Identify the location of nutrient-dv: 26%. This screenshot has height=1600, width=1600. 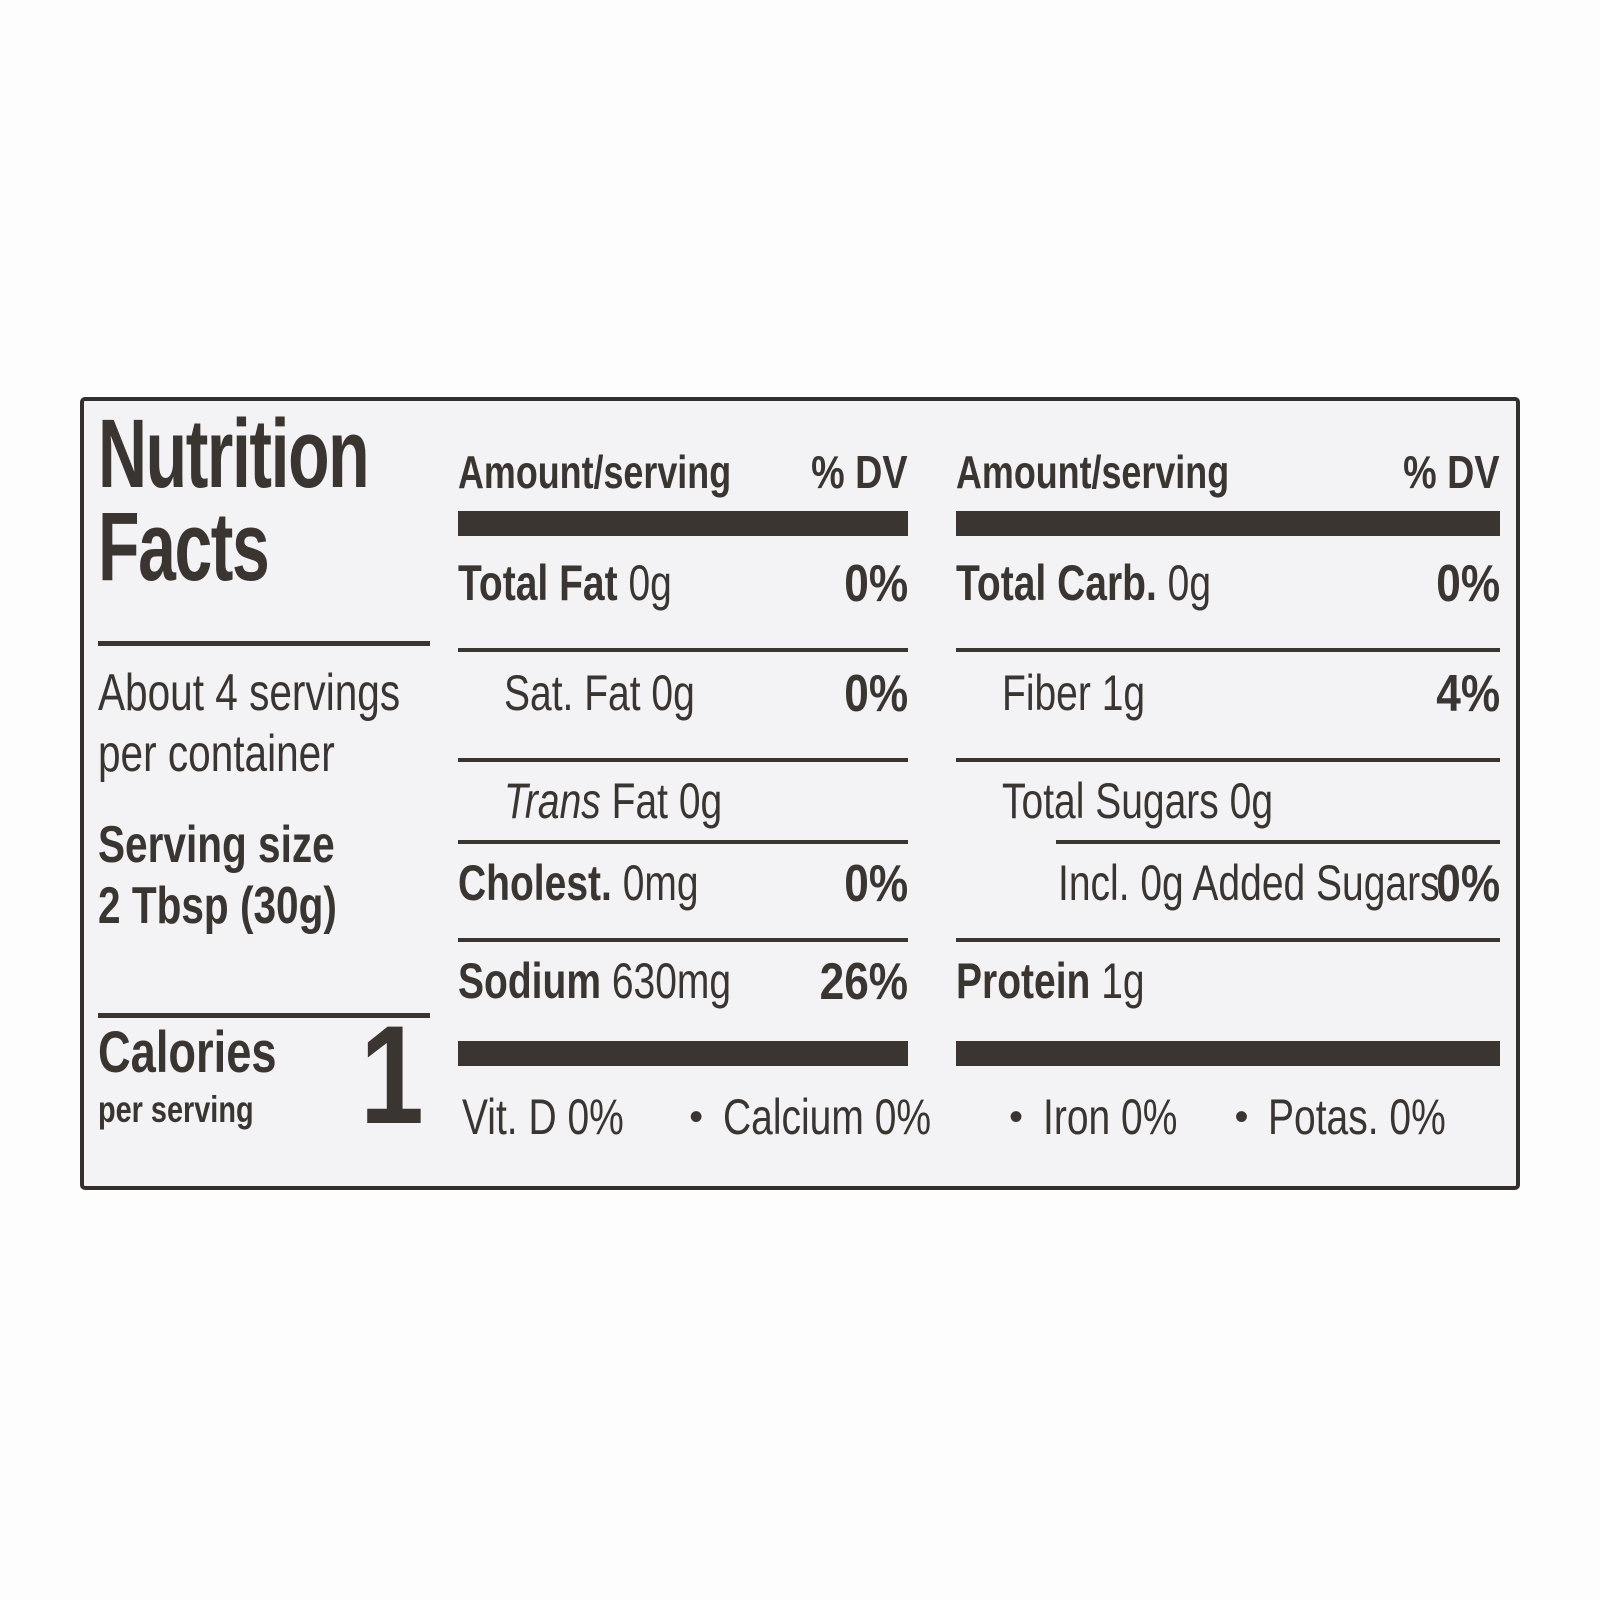
(863, 982).